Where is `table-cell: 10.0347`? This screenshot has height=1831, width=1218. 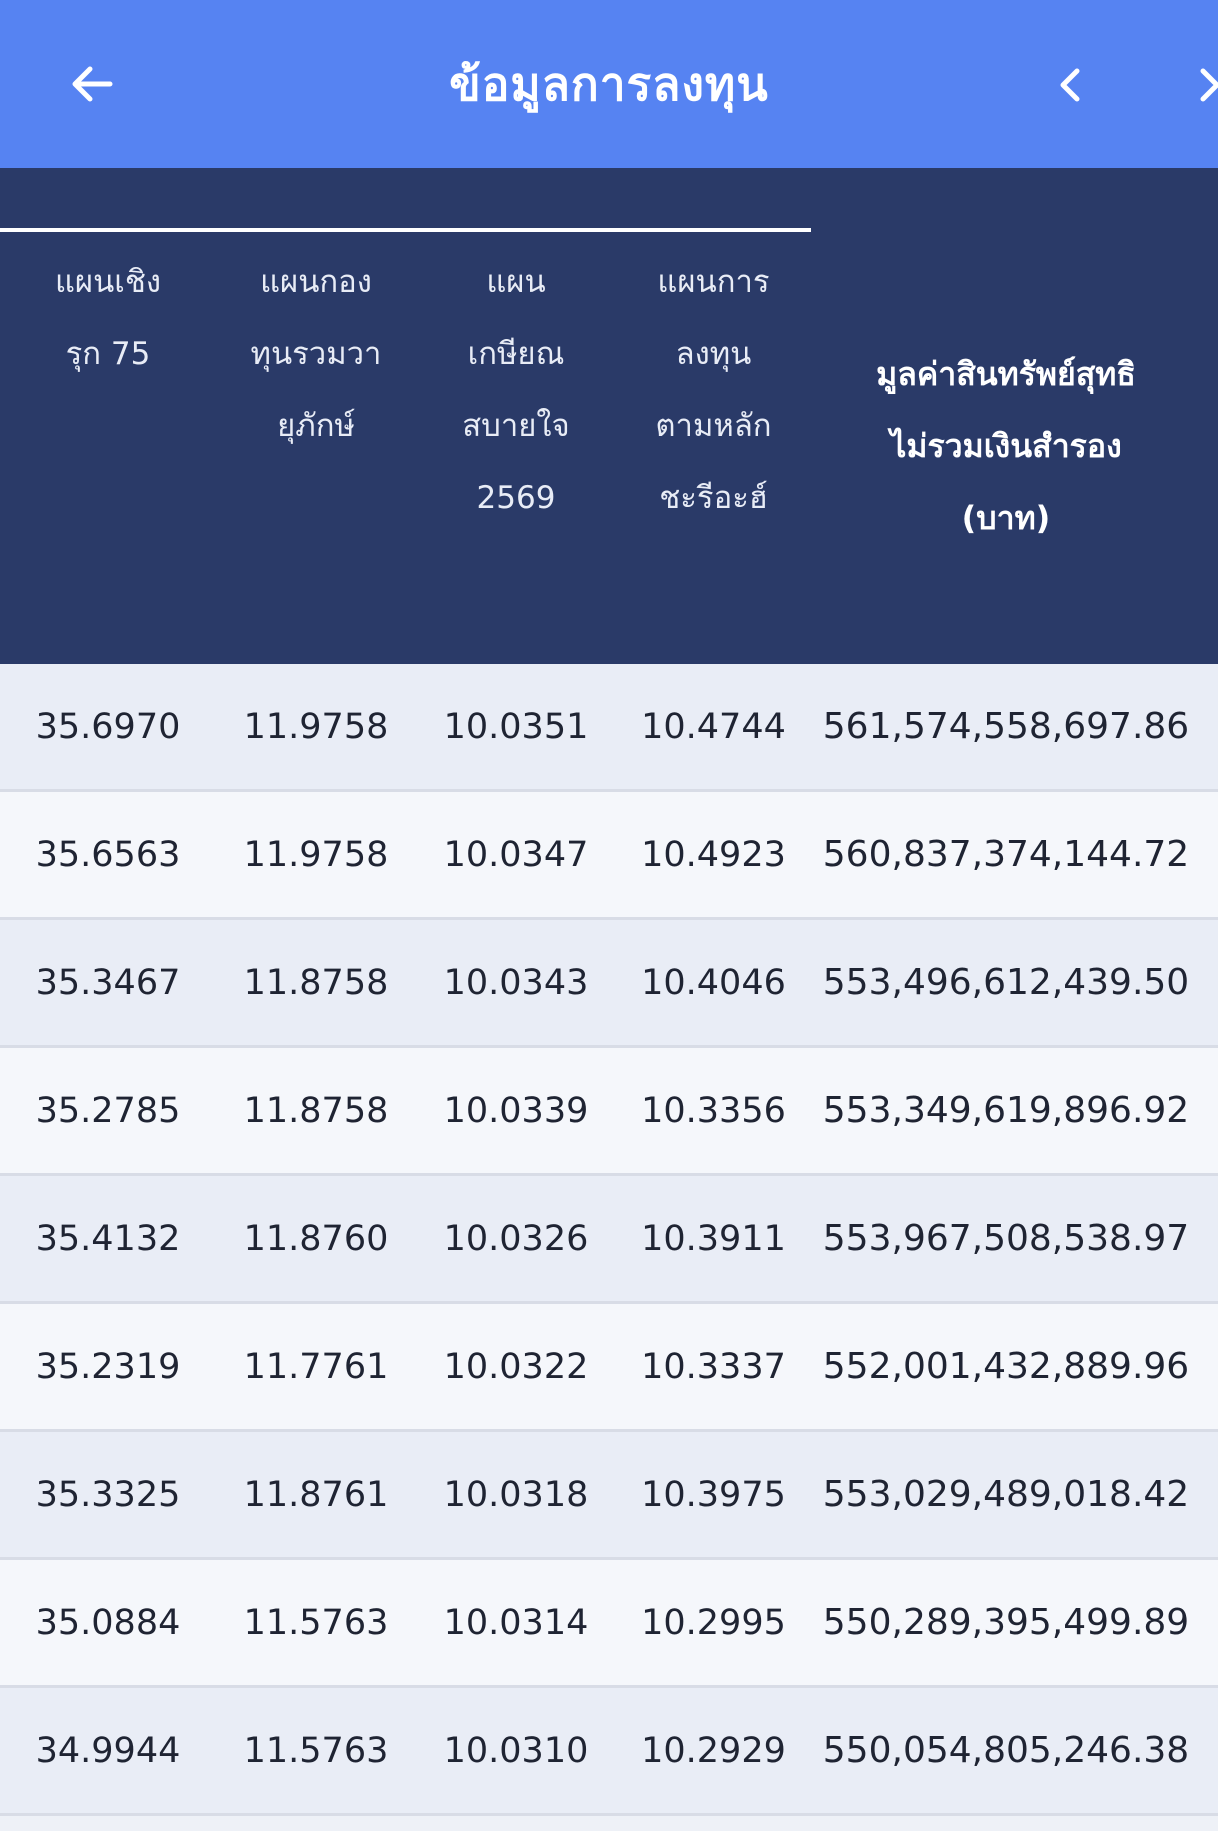
table-cell: 10.0347 is located at coordinates (516, 854).